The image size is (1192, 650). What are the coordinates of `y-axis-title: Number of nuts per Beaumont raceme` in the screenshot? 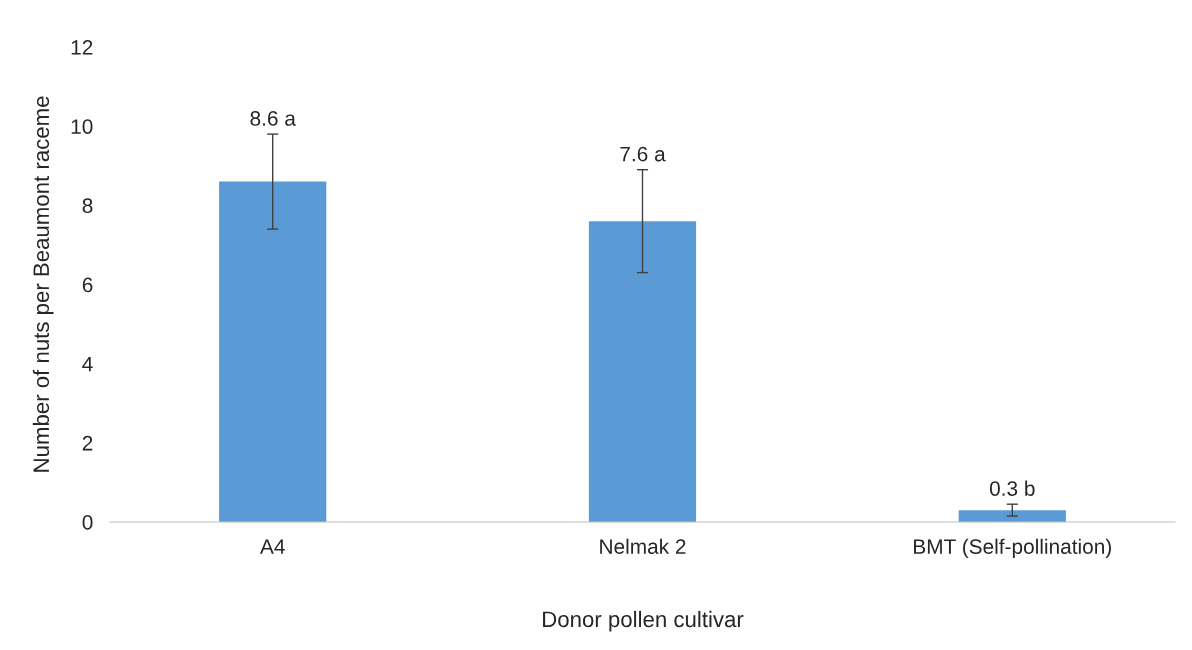 It's located at (43, 284).